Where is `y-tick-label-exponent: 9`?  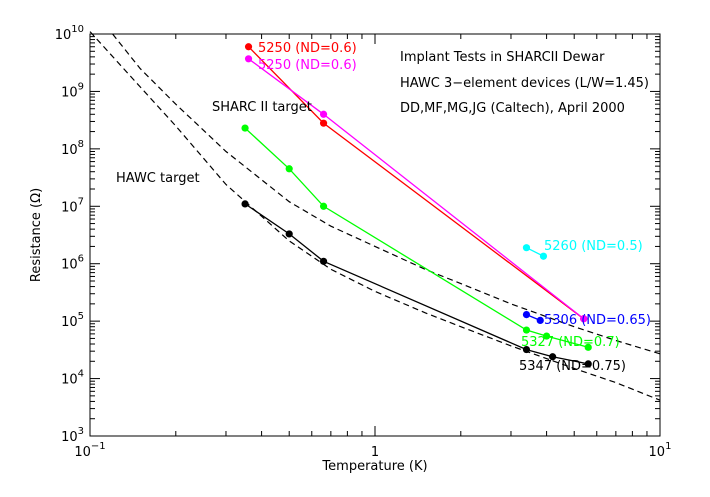 y-tick-label-exponent: 9 is located at coordinates (81, 86).